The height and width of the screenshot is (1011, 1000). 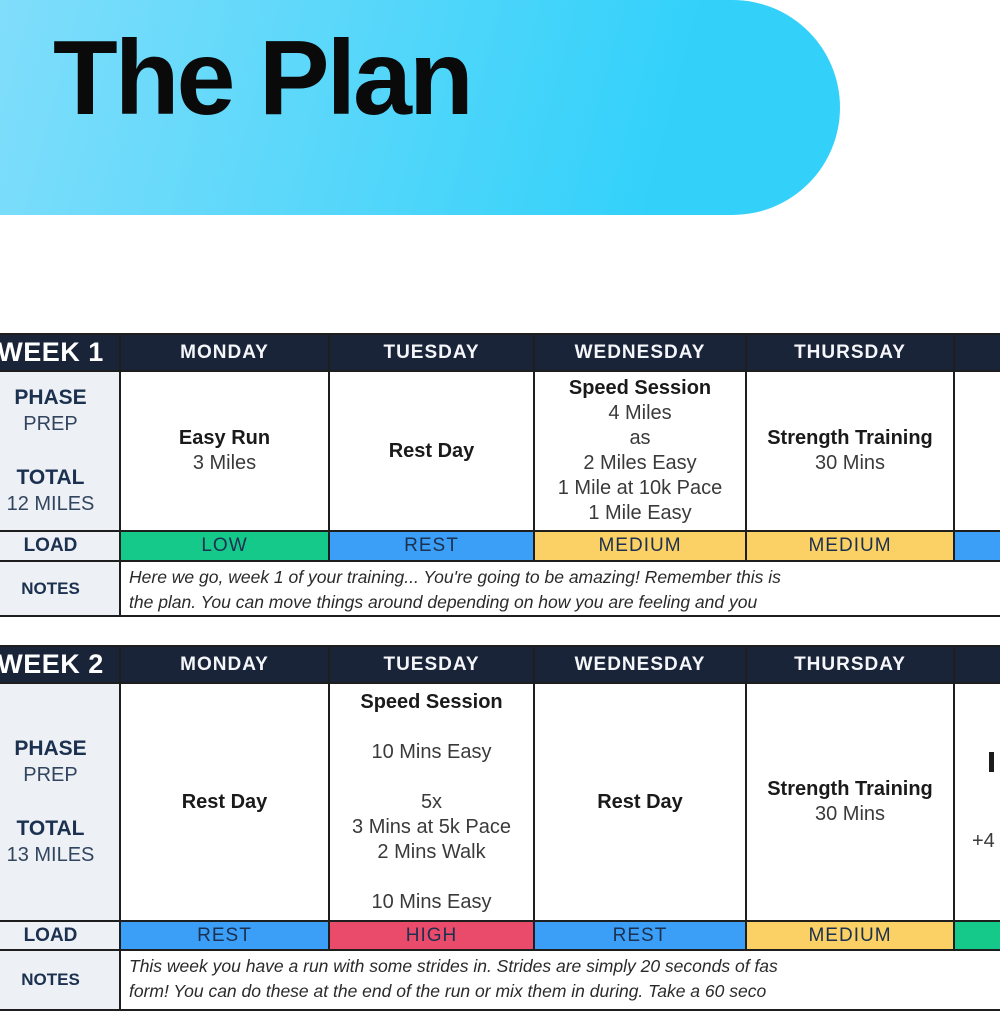 What do you see at coordinates (640, 513) in the screenshot?
I see `workout-line: 1 Mile Easy` at bounding box center [640, 513].